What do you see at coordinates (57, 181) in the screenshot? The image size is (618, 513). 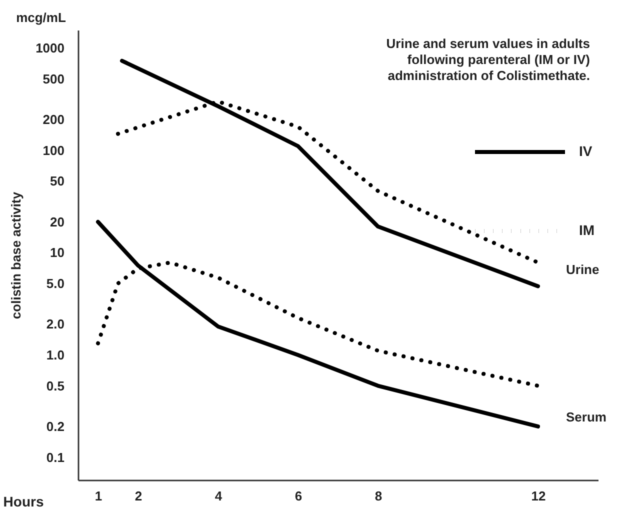 I see `y-tick-label: 50` at bounding box center [57, 181].